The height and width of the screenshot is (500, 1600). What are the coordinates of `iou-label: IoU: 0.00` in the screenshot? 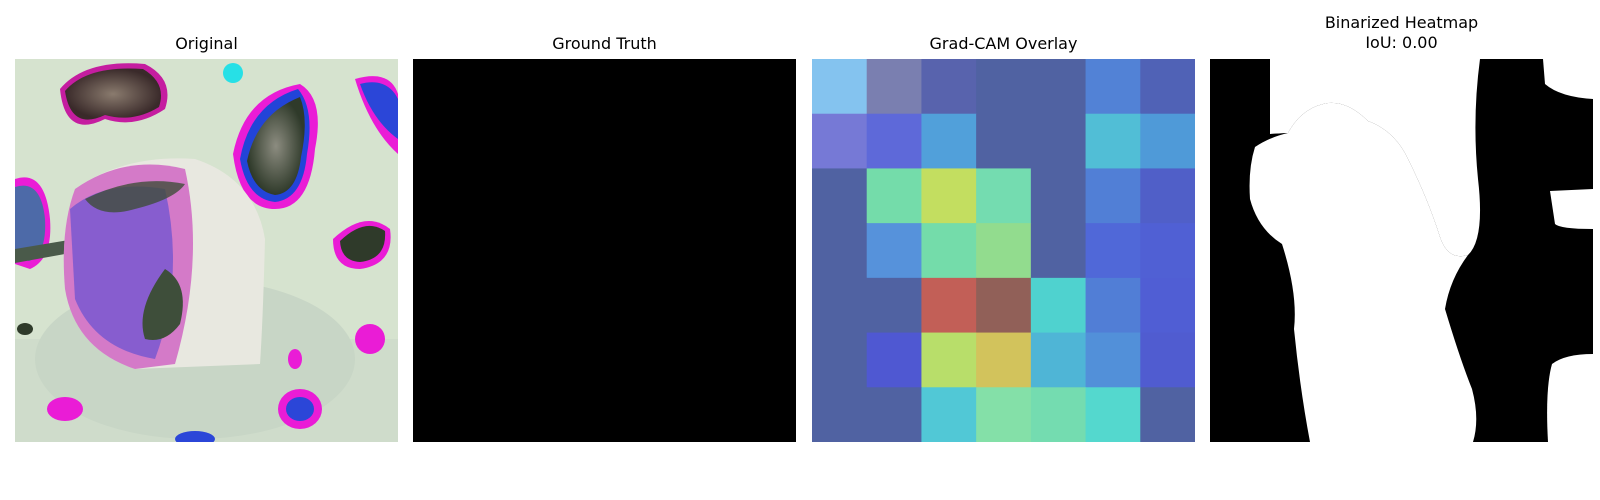 It's located at (1401, 42).